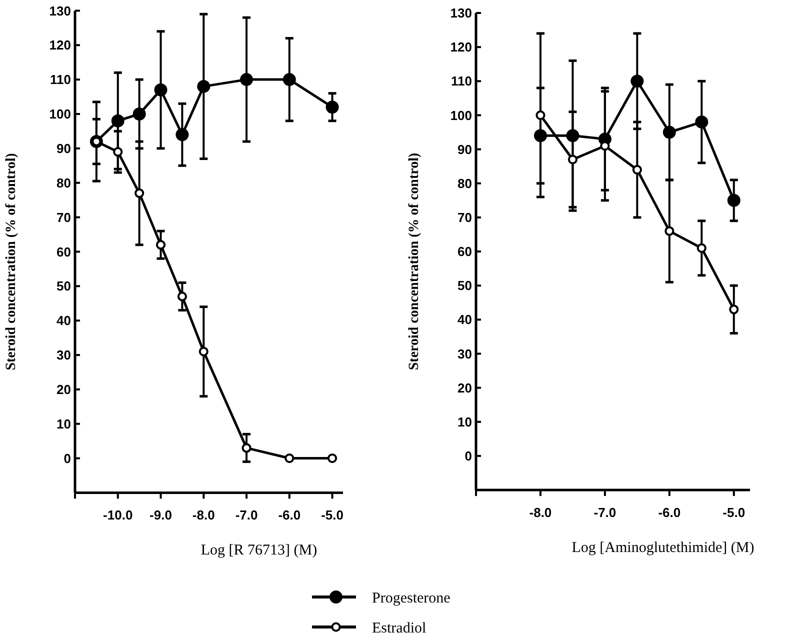  I want to click on x-axis-title: Log [Aminoglutethimide] (M), so click(663, 548).